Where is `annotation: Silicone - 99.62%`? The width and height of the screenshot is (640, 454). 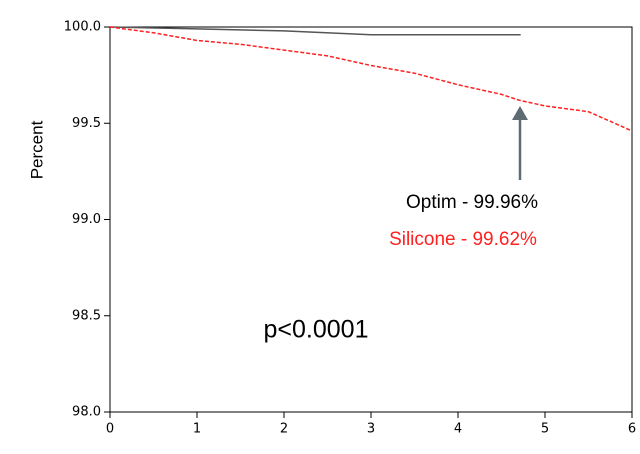 annotation: Silicone - 99.62% is located at coordinates (463, 239).